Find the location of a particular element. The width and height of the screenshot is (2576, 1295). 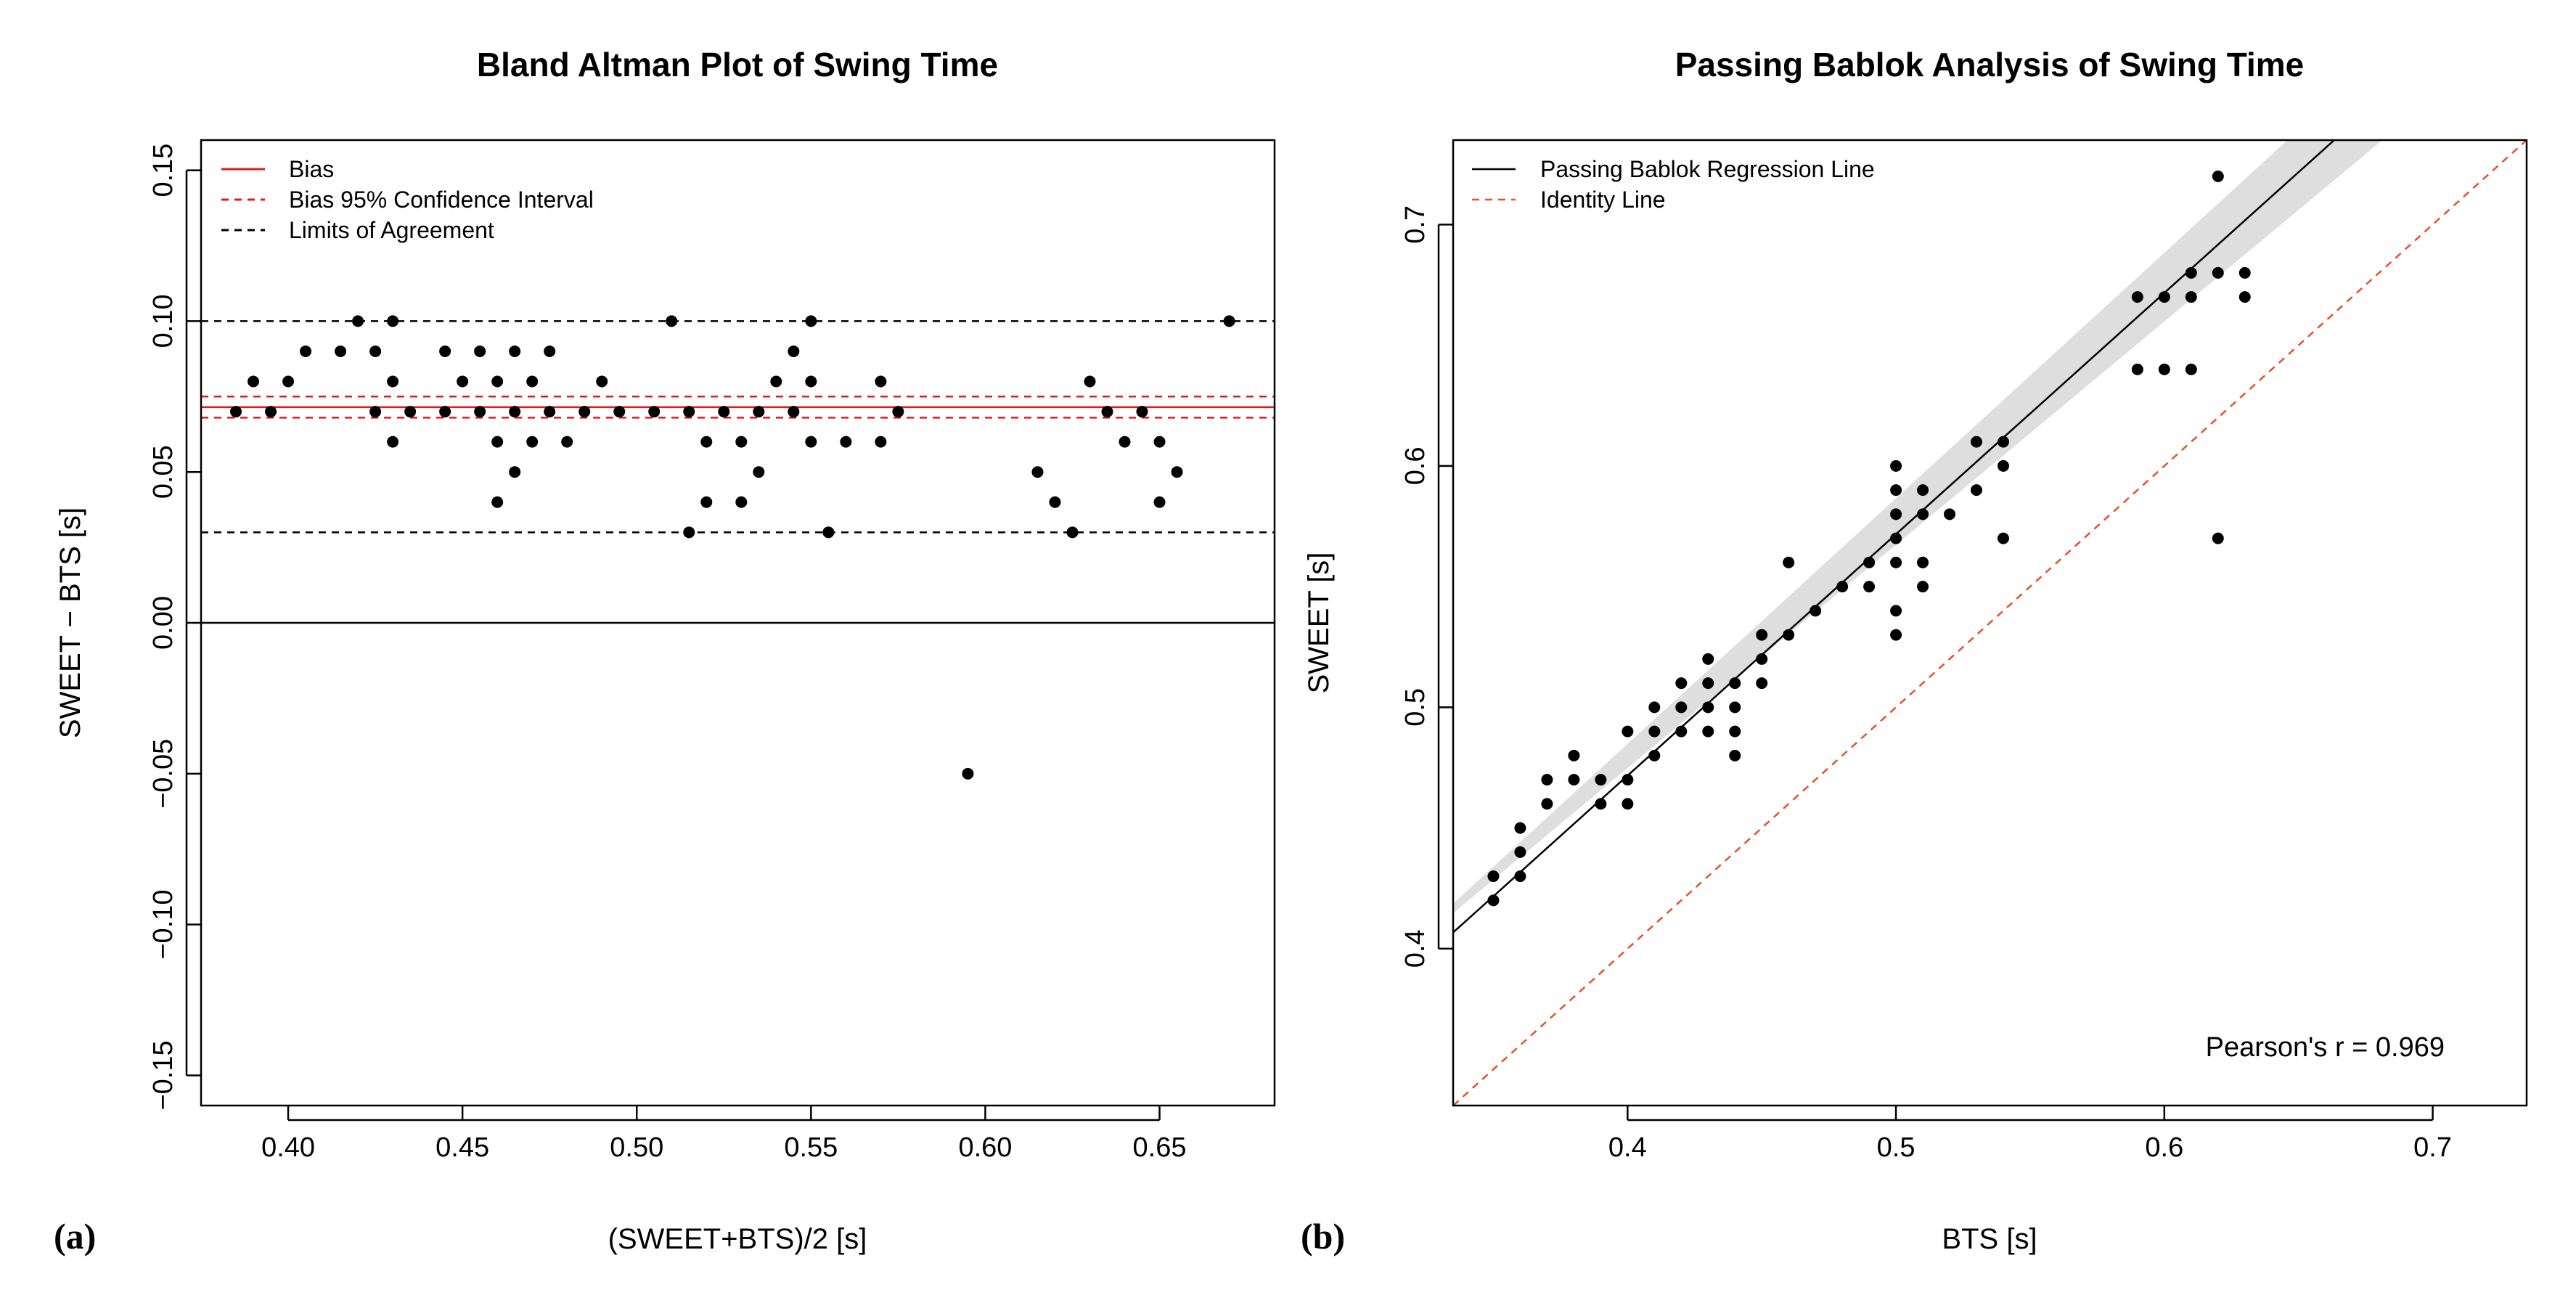

x-tick-label-a: 0.60 is located at coordinates (985, 1147).